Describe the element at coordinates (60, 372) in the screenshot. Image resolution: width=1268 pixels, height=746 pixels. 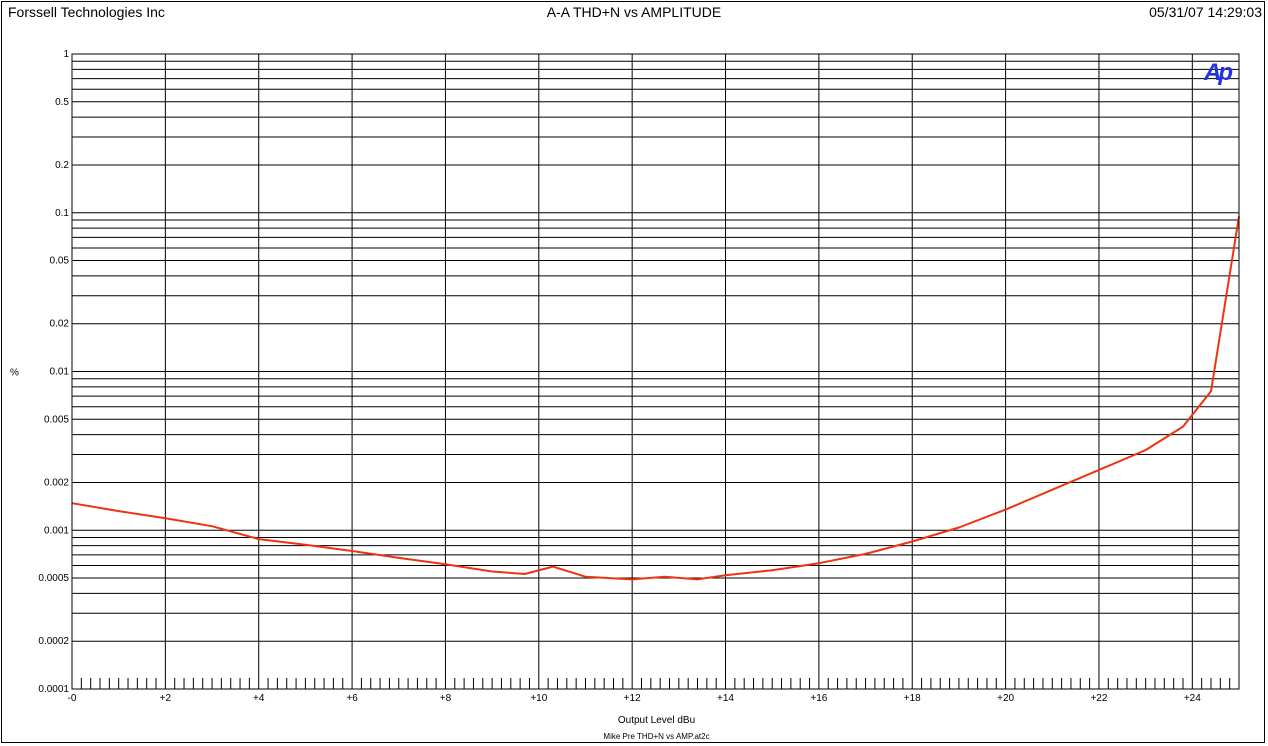
I see `y-tick-label: 0.01` at that location.